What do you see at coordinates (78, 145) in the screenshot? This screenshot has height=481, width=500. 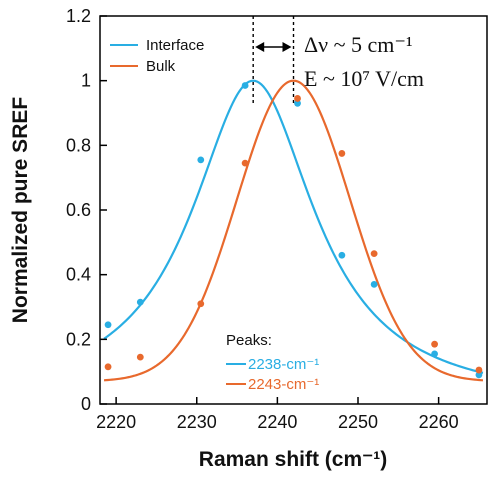 I see `y-tick-label: 0.8` at bounding box center [78, 145].